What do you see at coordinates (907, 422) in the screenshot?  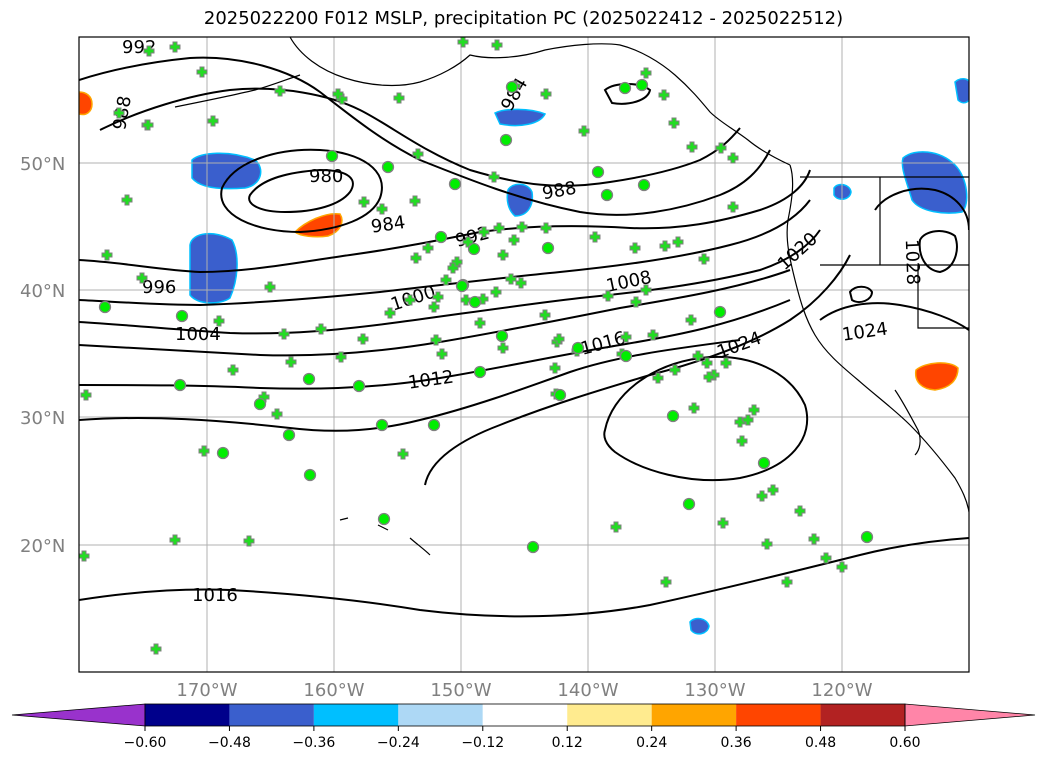 I see `baja-california` at bounding box center [907, 422].